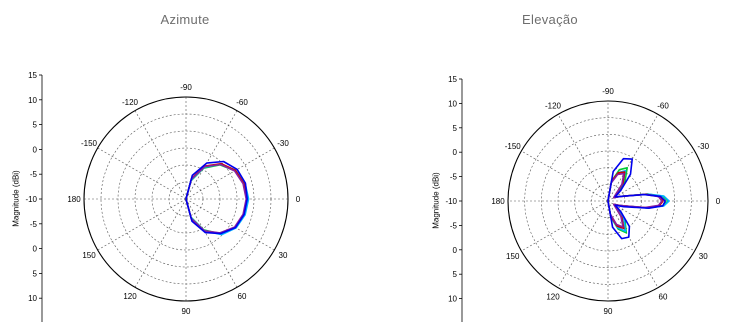 The image size is (730, 323). What do you see at coordinates (550, 19) in the screenshot?
I see `chart-title: Elevação` at bounding box center [550, 19].